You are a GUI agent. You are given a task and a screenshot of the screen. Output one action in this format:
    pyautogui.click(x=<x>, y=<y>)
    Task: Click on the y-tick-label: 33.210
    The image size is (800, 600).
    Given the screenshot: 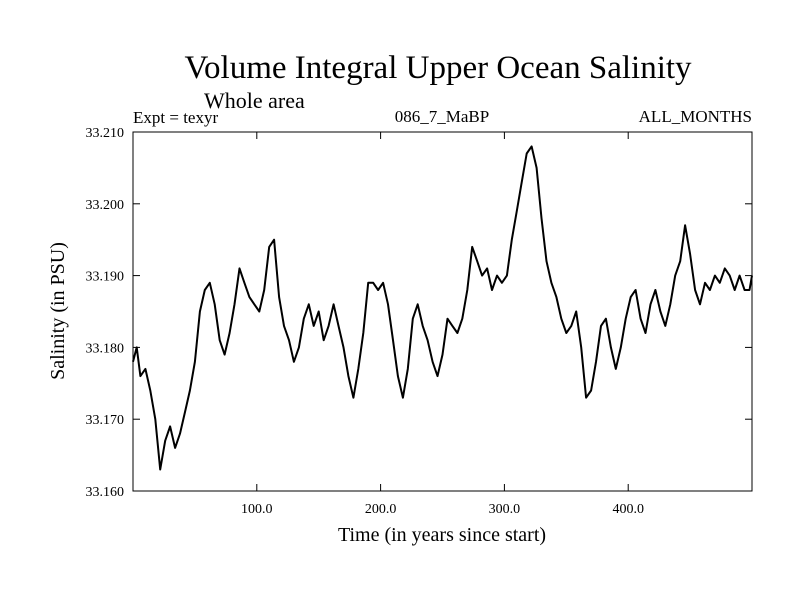 What is the action you would take?
    pyautogui.click(x=105, y=133)
    